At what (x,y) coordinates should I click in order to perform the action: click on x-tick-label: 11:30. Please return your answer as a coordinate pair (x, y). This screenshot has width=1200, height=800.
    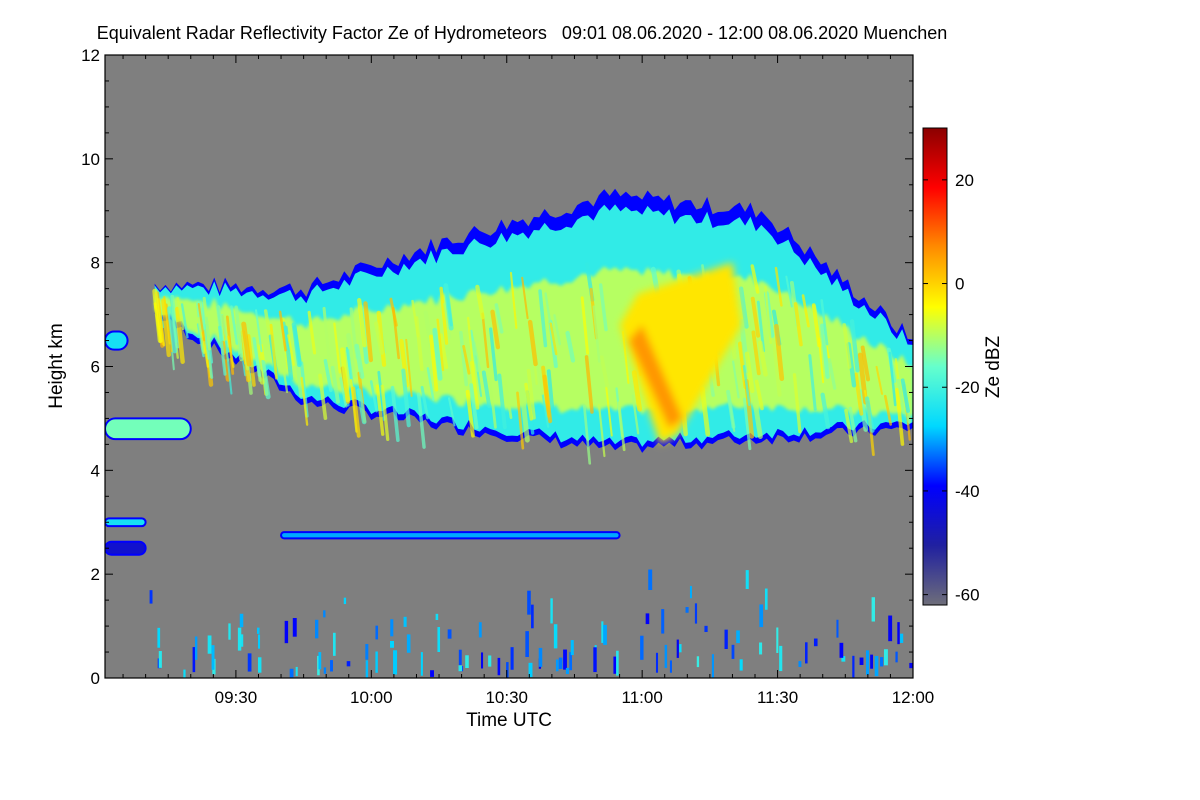
    Looking at the image, I should click on (777, 697).